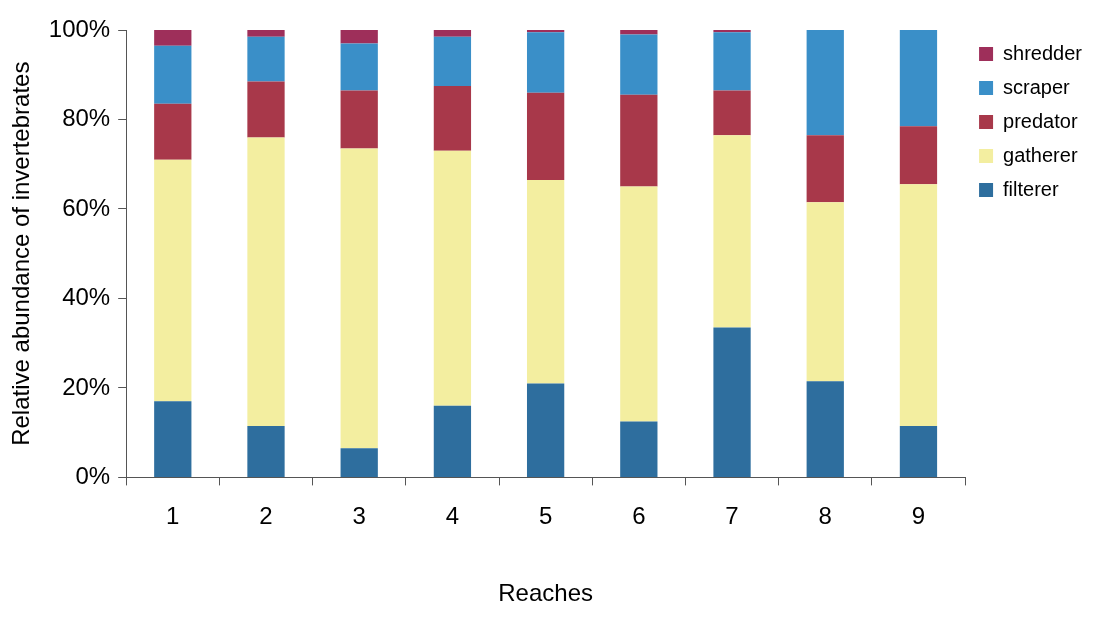 The width and height of the screenshot is (1096, 617). Describe the element at coordinates (1031, 188) in the screenshot. I see `legend-label: filterer` at that location.